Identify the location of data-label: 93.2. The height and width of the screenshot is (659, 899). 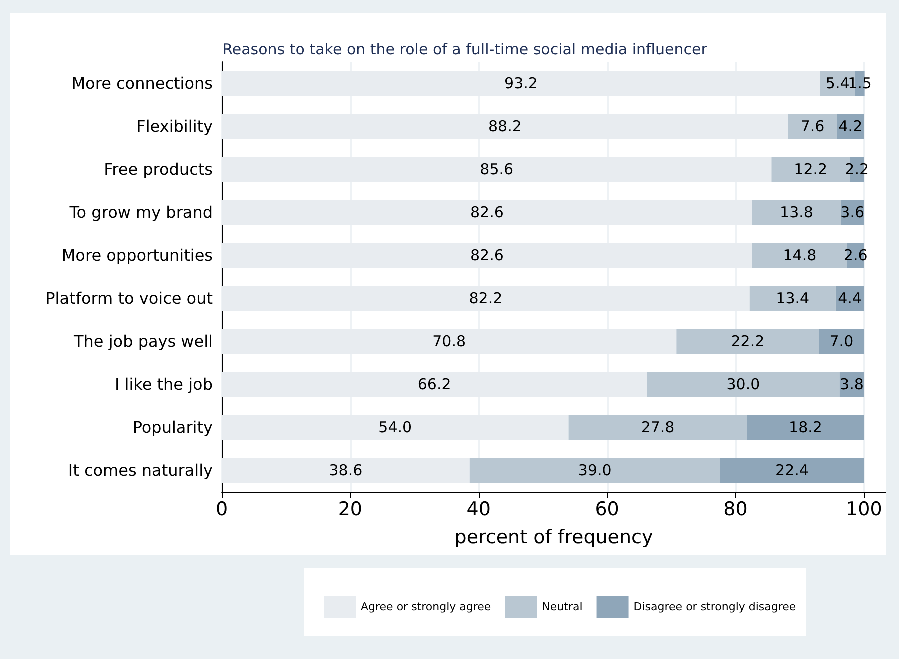
(521, 83).